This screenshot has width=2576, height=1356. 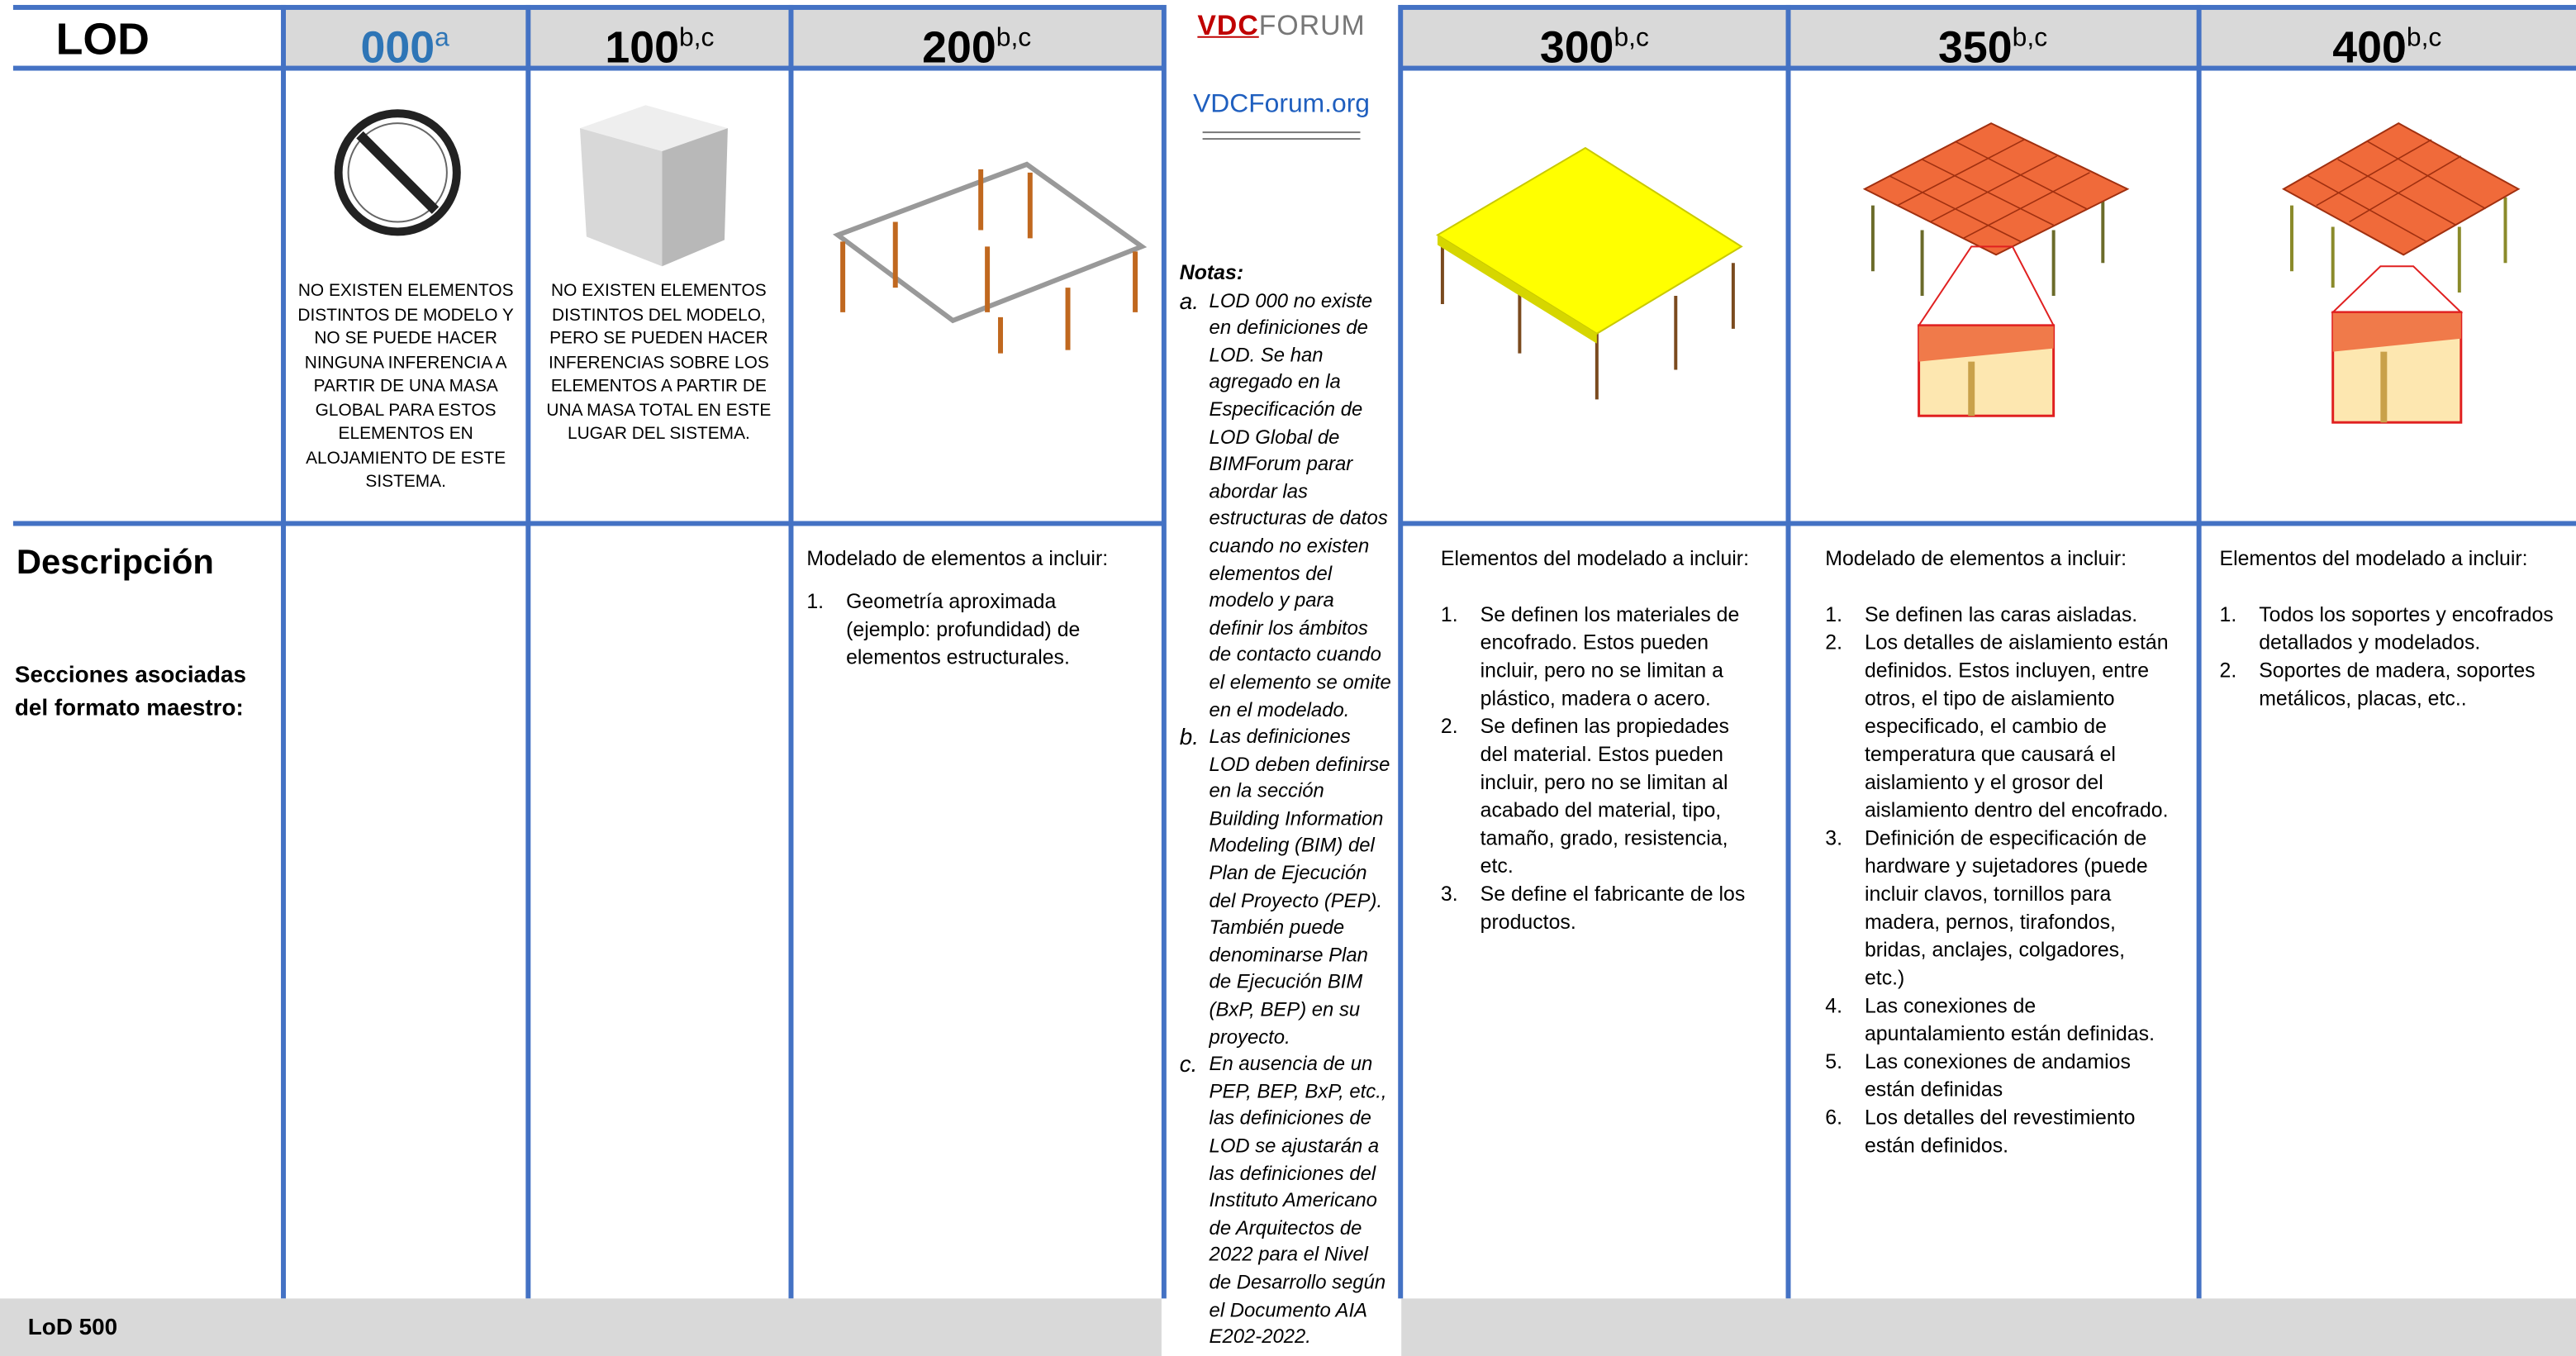 What do you see at coordinates (642, 47) in the screenshot?
I see `level: 100` at bounding box center [642, 47].